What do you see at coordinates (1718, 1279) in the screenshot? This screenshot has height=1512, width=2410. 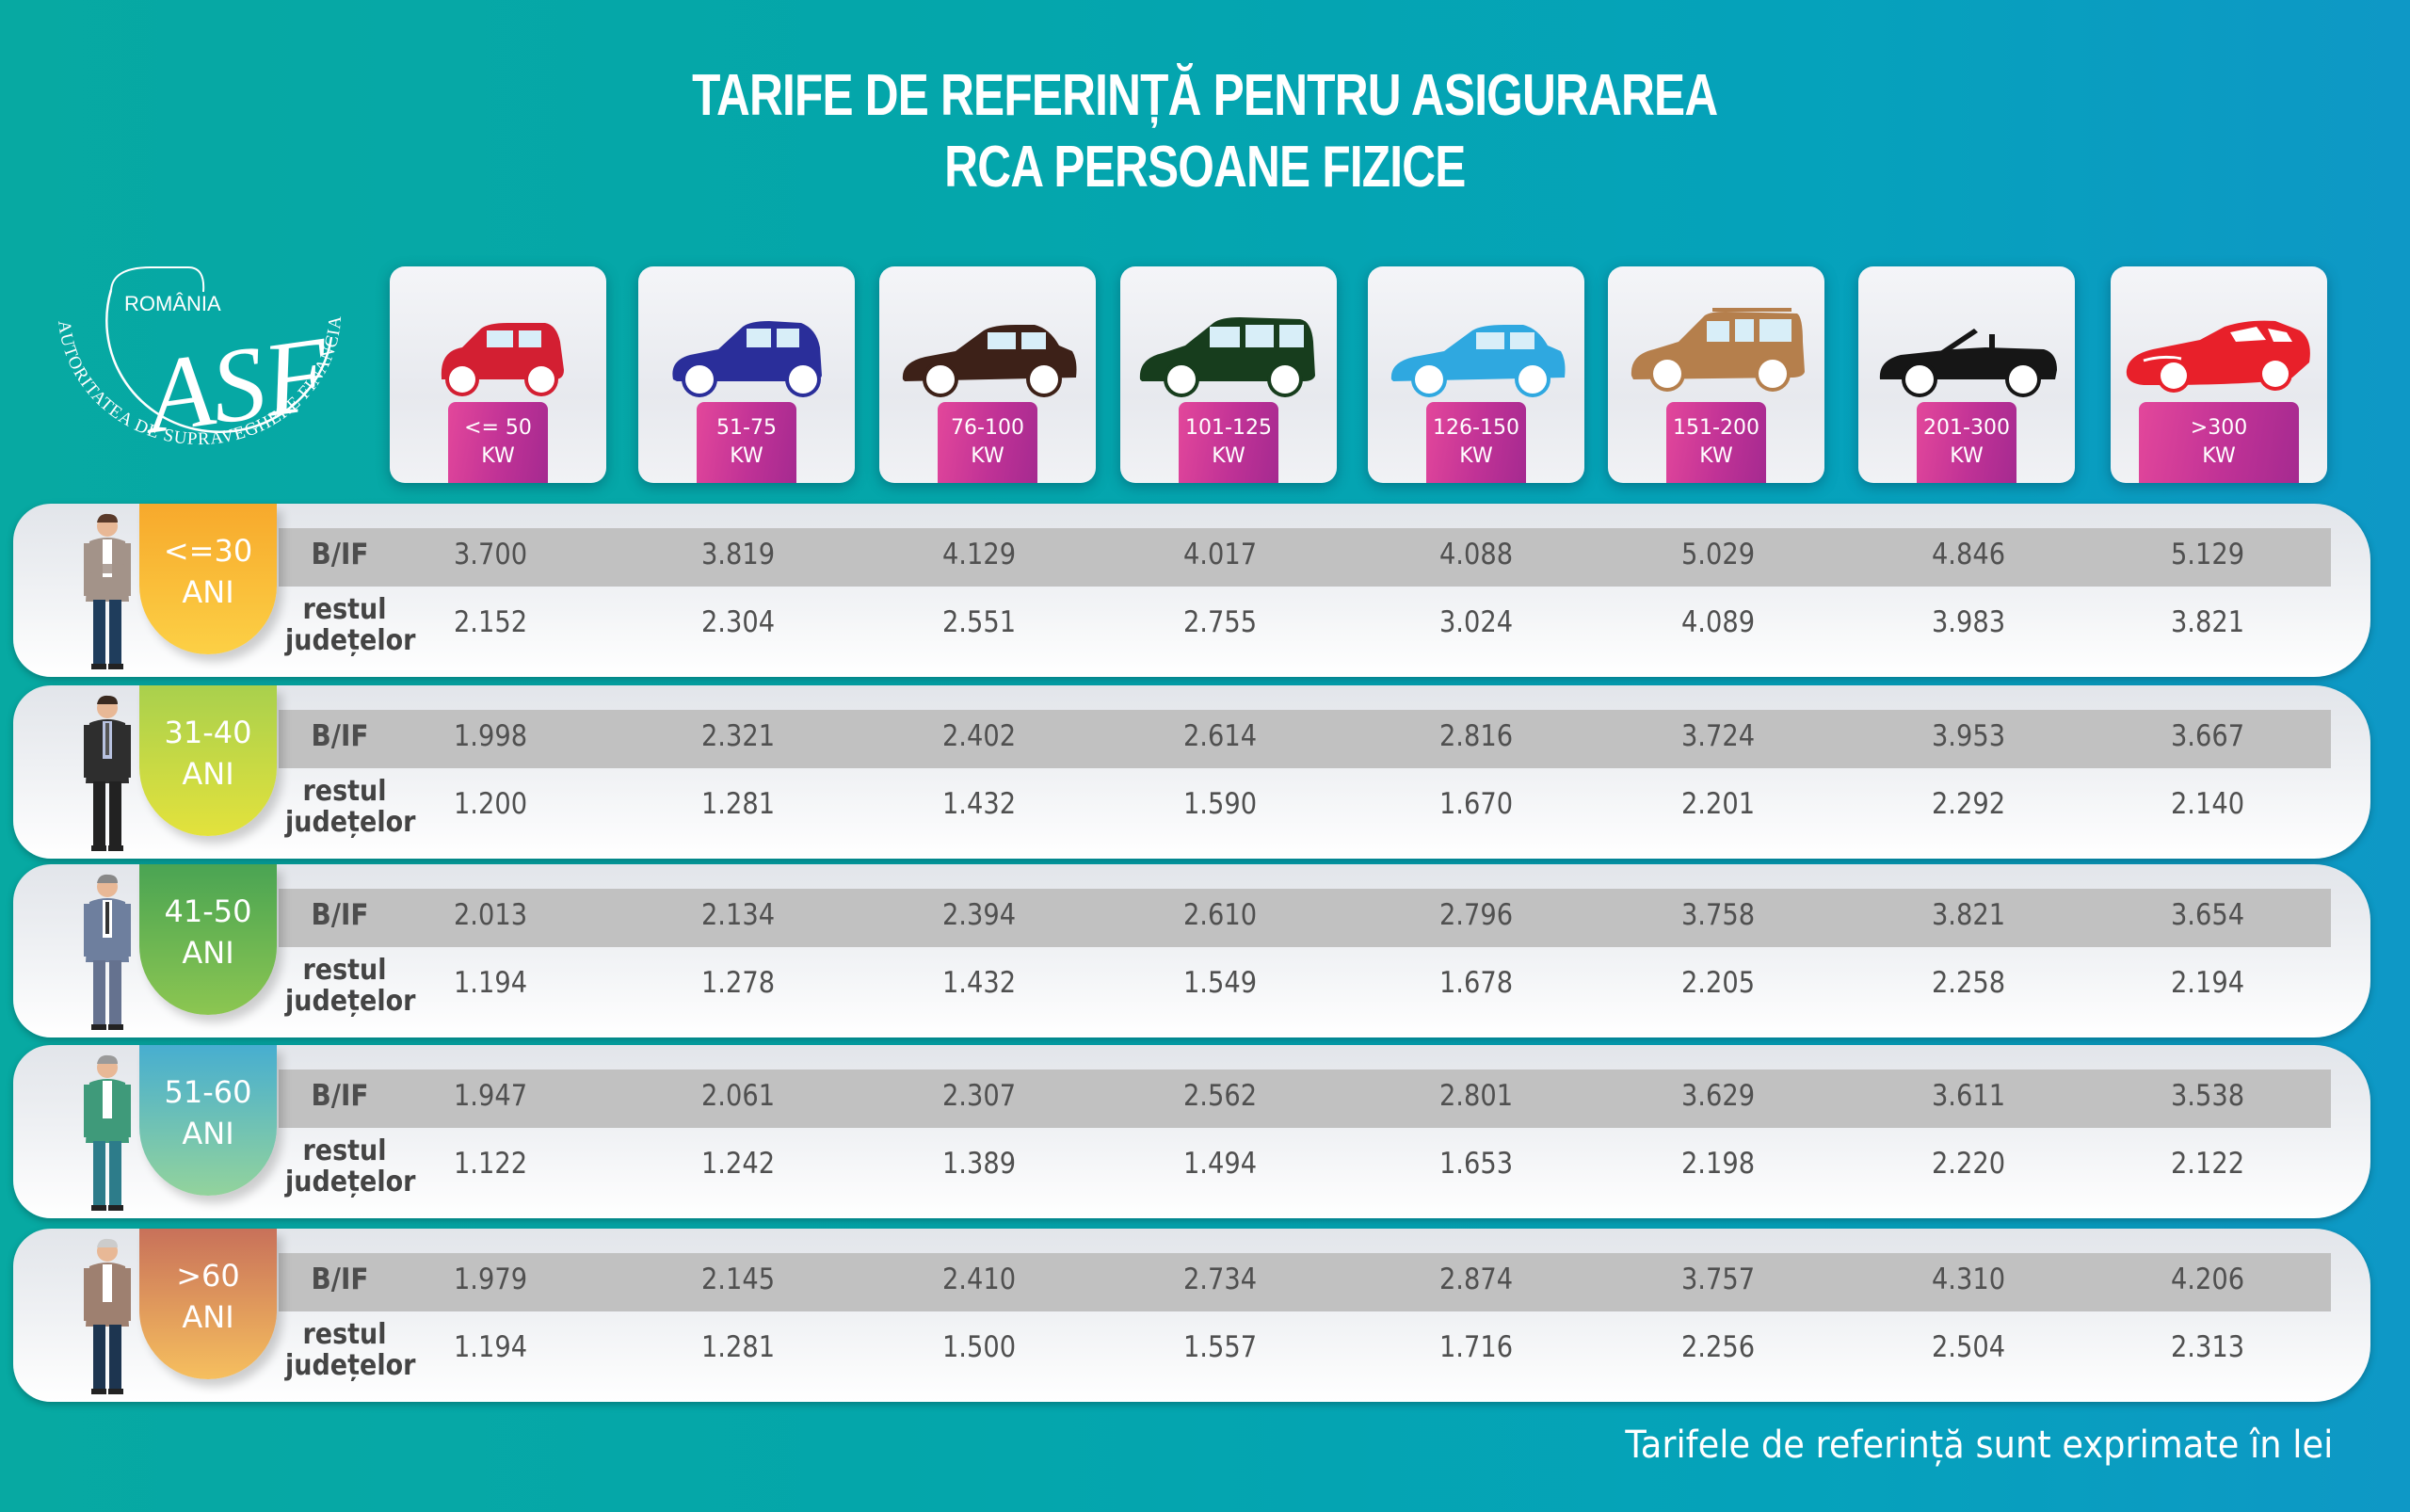 I see `tariff-value-bif: 3.757` at bounding box center [1718, 1279].